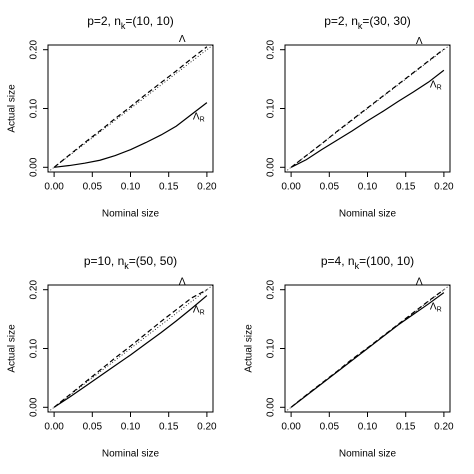  I want to click on panel-title: p=2, nk=(10, 10), so click(130, 22).